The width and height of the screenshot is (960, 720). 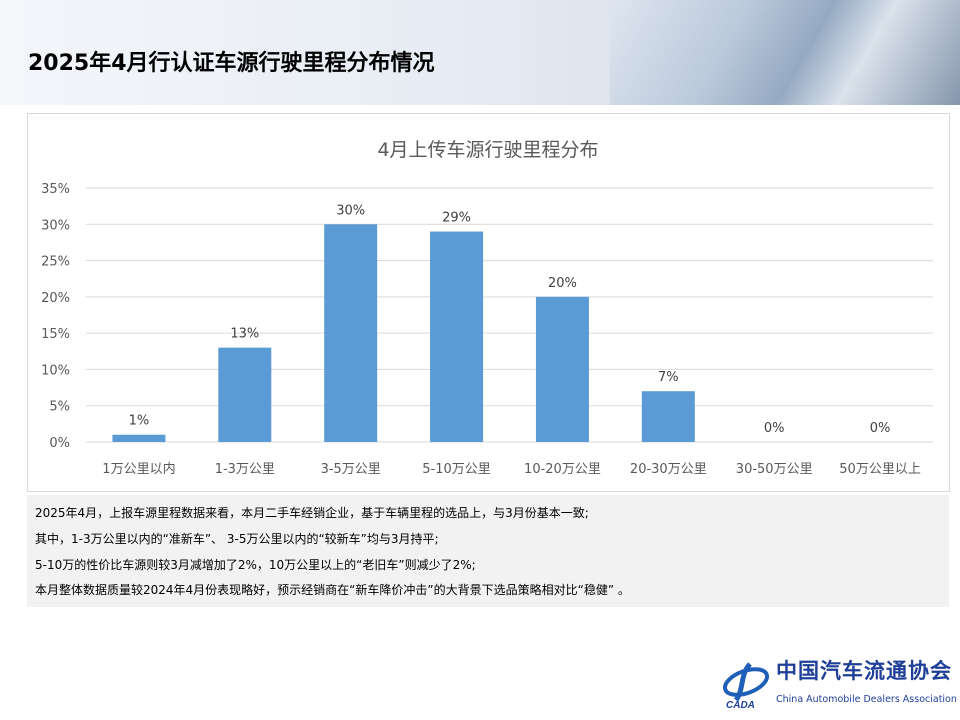 I want to click on page-title: 2025年4月行认证车源行驶里程分布情况, so click(x=231, y=63).